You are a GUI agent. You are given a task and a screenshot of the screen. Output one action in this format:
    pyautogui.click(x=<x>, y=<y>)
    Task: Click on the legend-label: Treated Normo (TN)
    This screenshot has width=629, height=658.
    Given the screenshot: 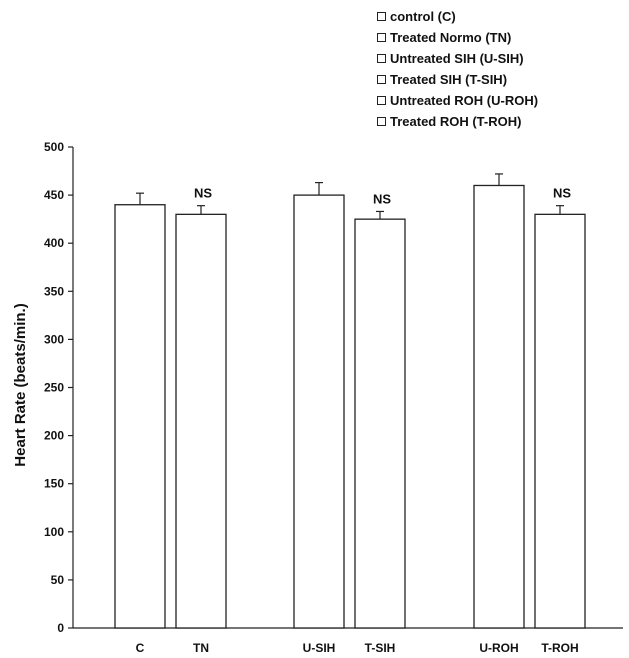 What is the action you would take?
    pyautogui.click(x=451, y=37)
    